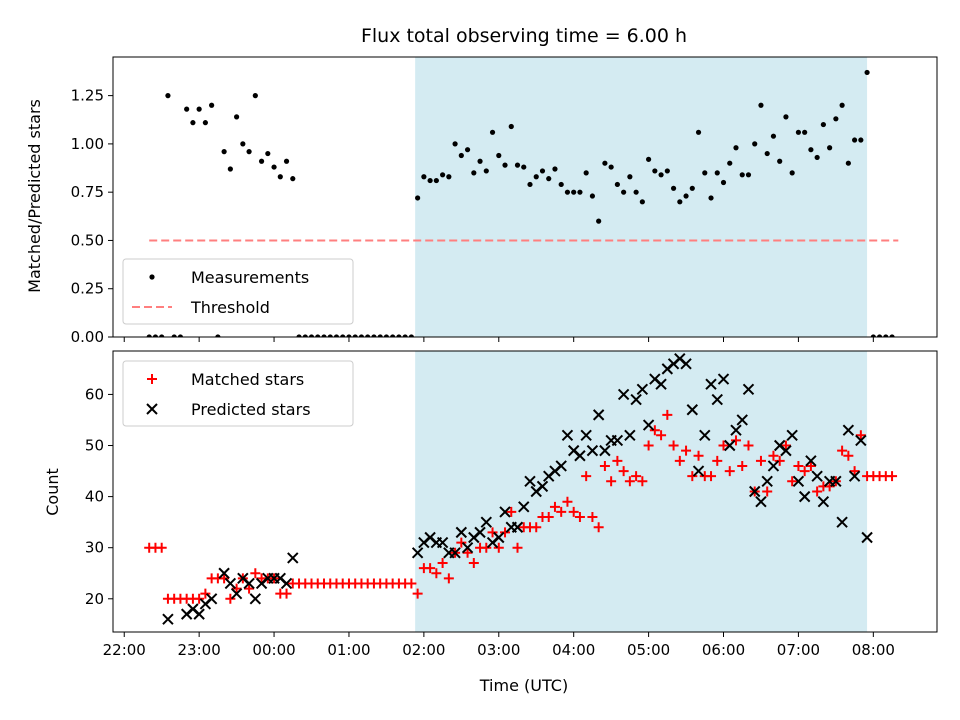  Describe the element at coordinates (423, 650) in the screenshot. I see `x-tick-label: 02:00` at that location.